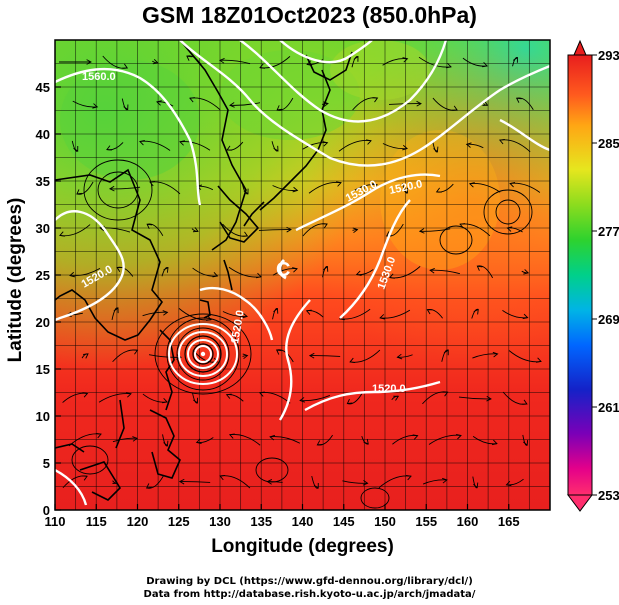  I want to click on colorbar-tick-label: 285, so click(608, 143).